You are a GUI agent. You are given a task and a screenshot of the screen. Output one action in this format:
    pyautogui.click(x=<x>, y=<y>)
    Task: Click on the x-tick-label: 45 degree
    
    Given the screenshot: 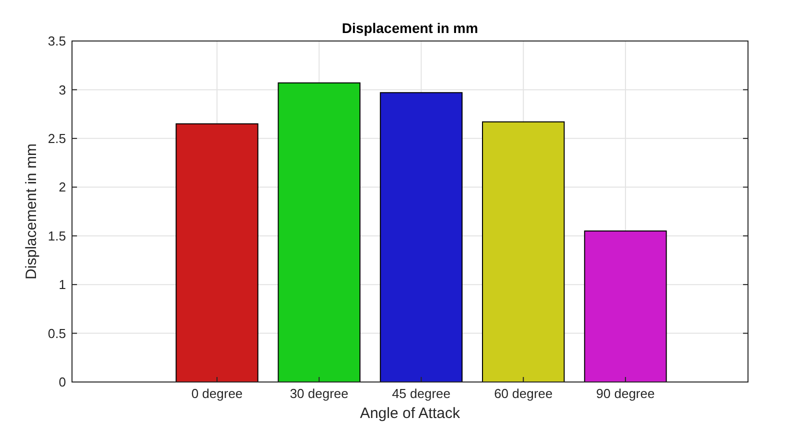 What is the action you would take?
    pyautogui.click(x=421, y=393)
    